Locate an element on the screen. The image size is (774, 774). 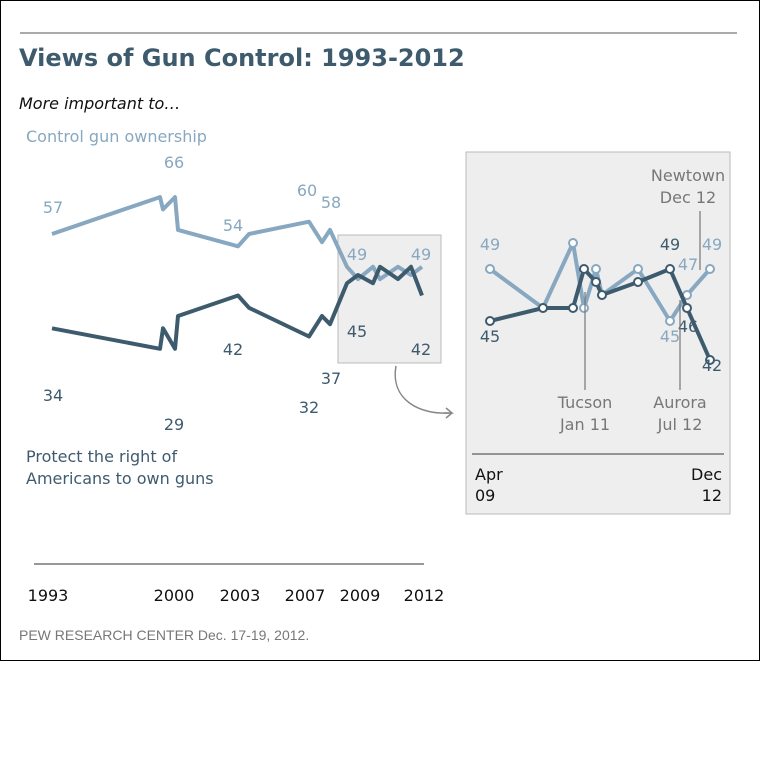
data-label-control: 58 is located at coordinates (331, 202).